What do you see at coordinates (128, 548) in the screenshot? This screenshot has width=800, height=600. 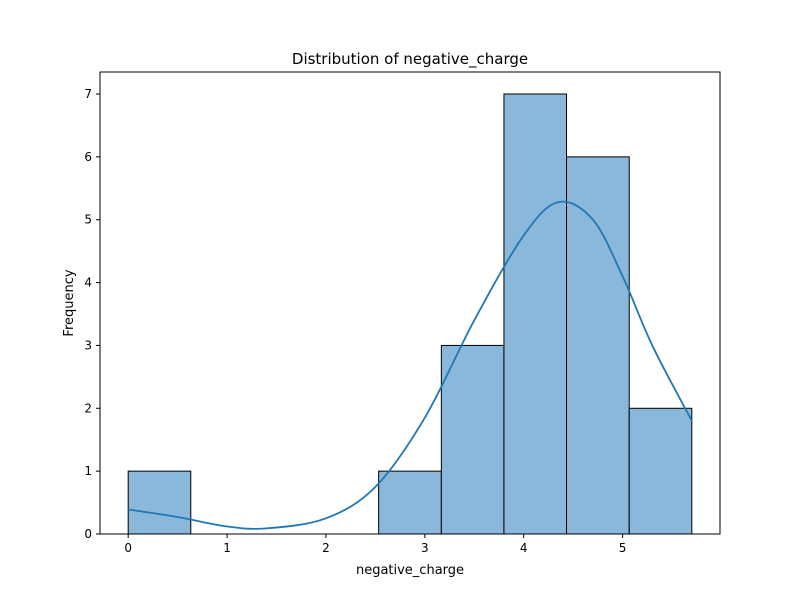 I see `x-tick-label: 0` at bounding box center [128, 548].